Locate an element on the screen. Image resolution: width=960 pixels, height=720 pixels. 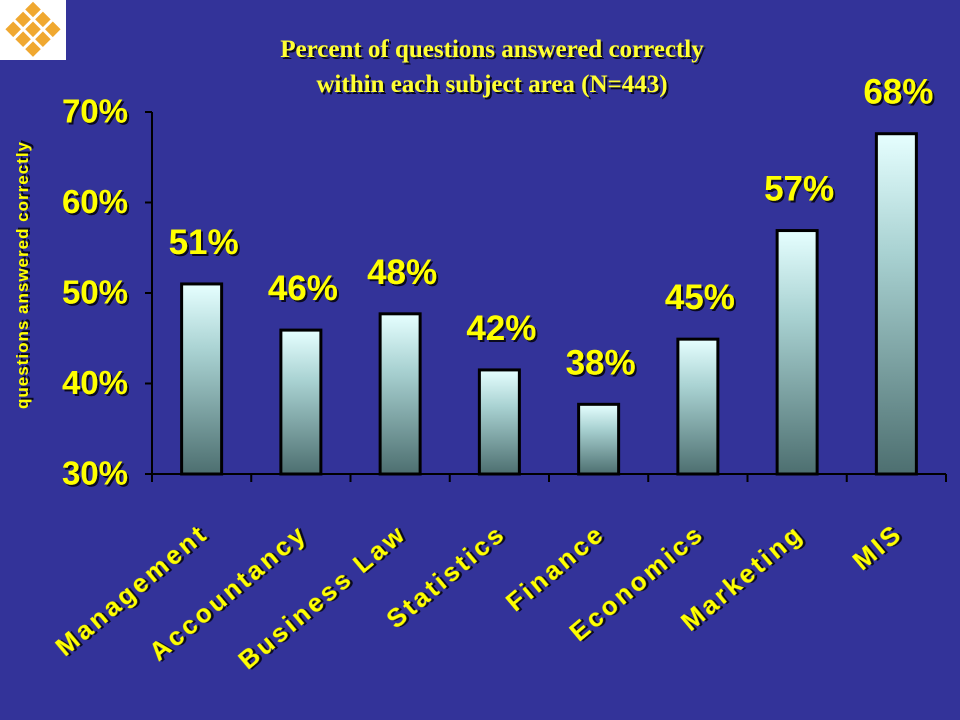
y-tick-label: 40% is located at coordinates (95, 382).